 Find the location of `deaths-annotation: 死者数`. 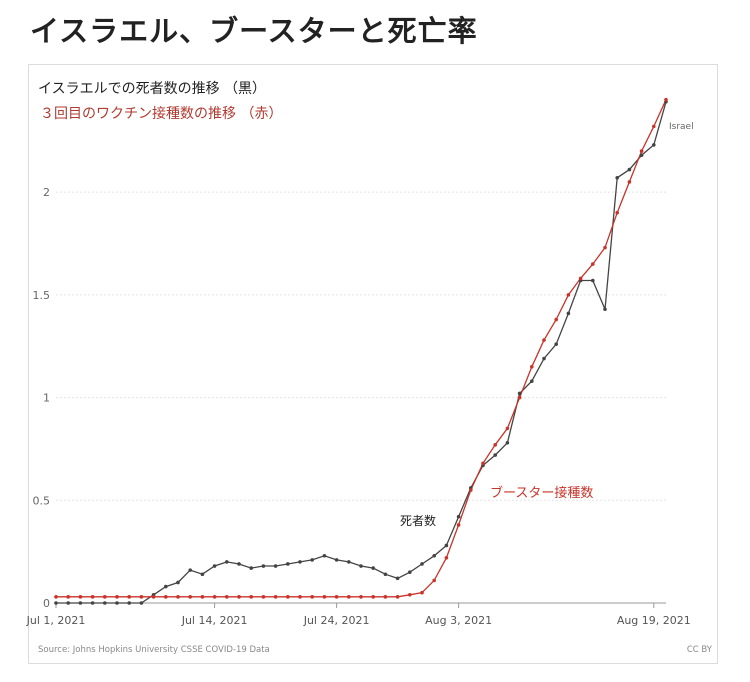

deaths-annotation: 死者数 is located at coordinates (418, 520).